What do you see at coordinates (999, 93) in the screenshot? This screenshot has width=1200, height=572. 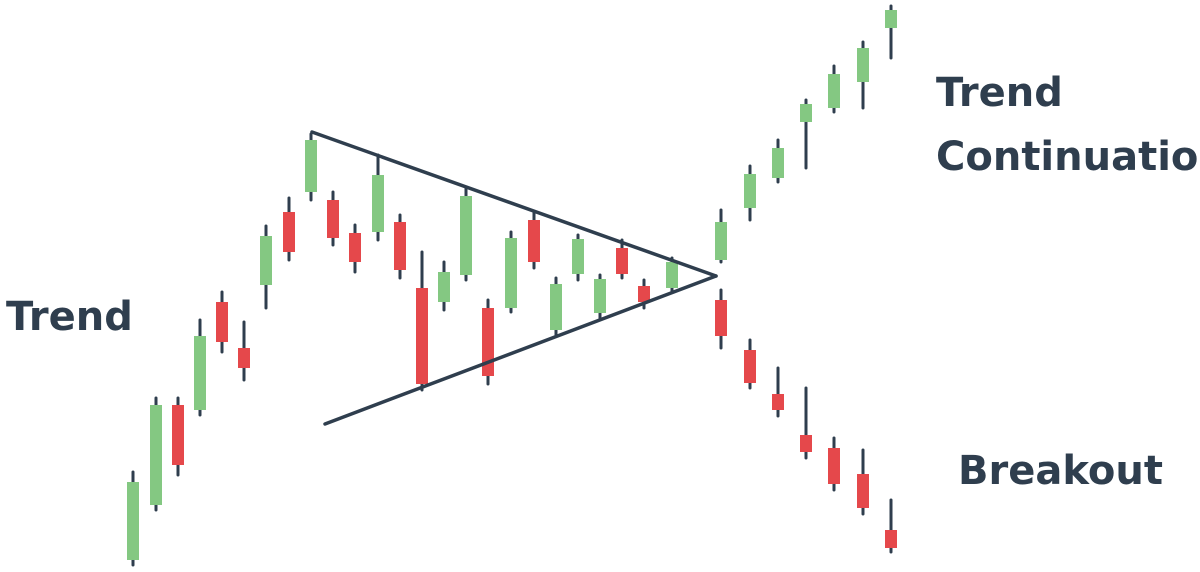 I see `trend-continuation-label-line1: Trend` at bounding box center [999, 93].